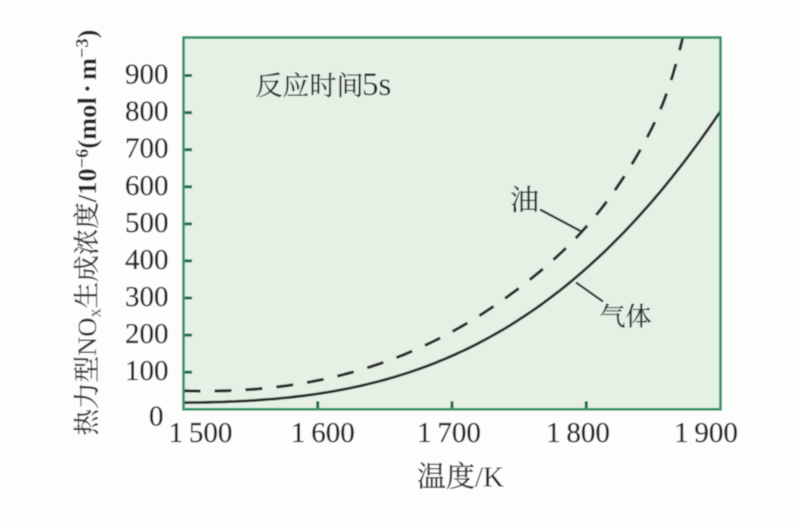 The image size is (800, 523). Describe the element at coordinates (147, 297) in the screenshot. I see `svg-text: 300` at that location.